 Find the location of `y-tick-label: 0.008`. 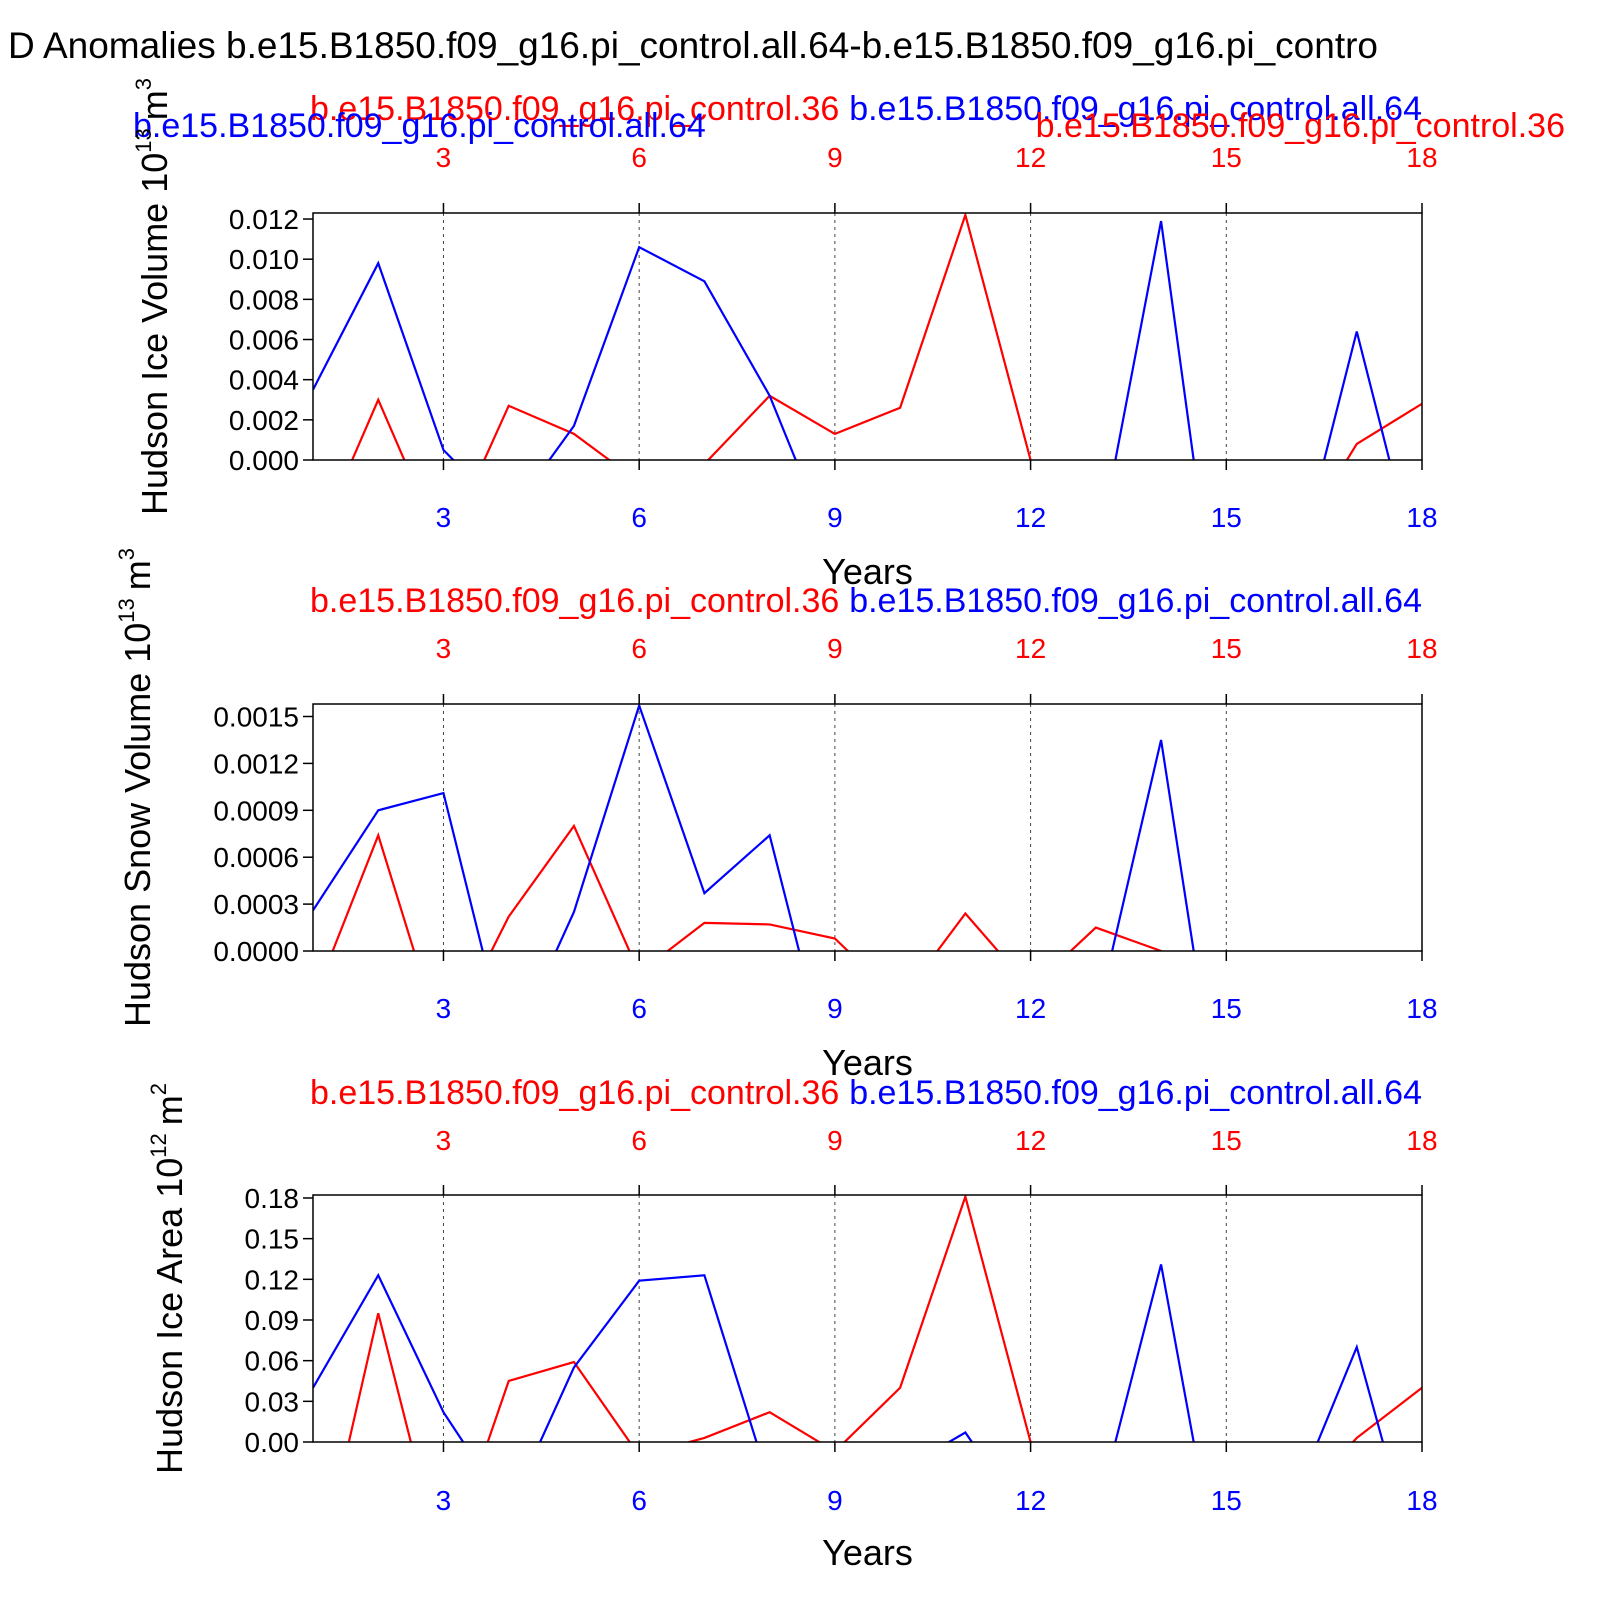

y-tick-label: 0.008 is located at coordinates (264, 299).